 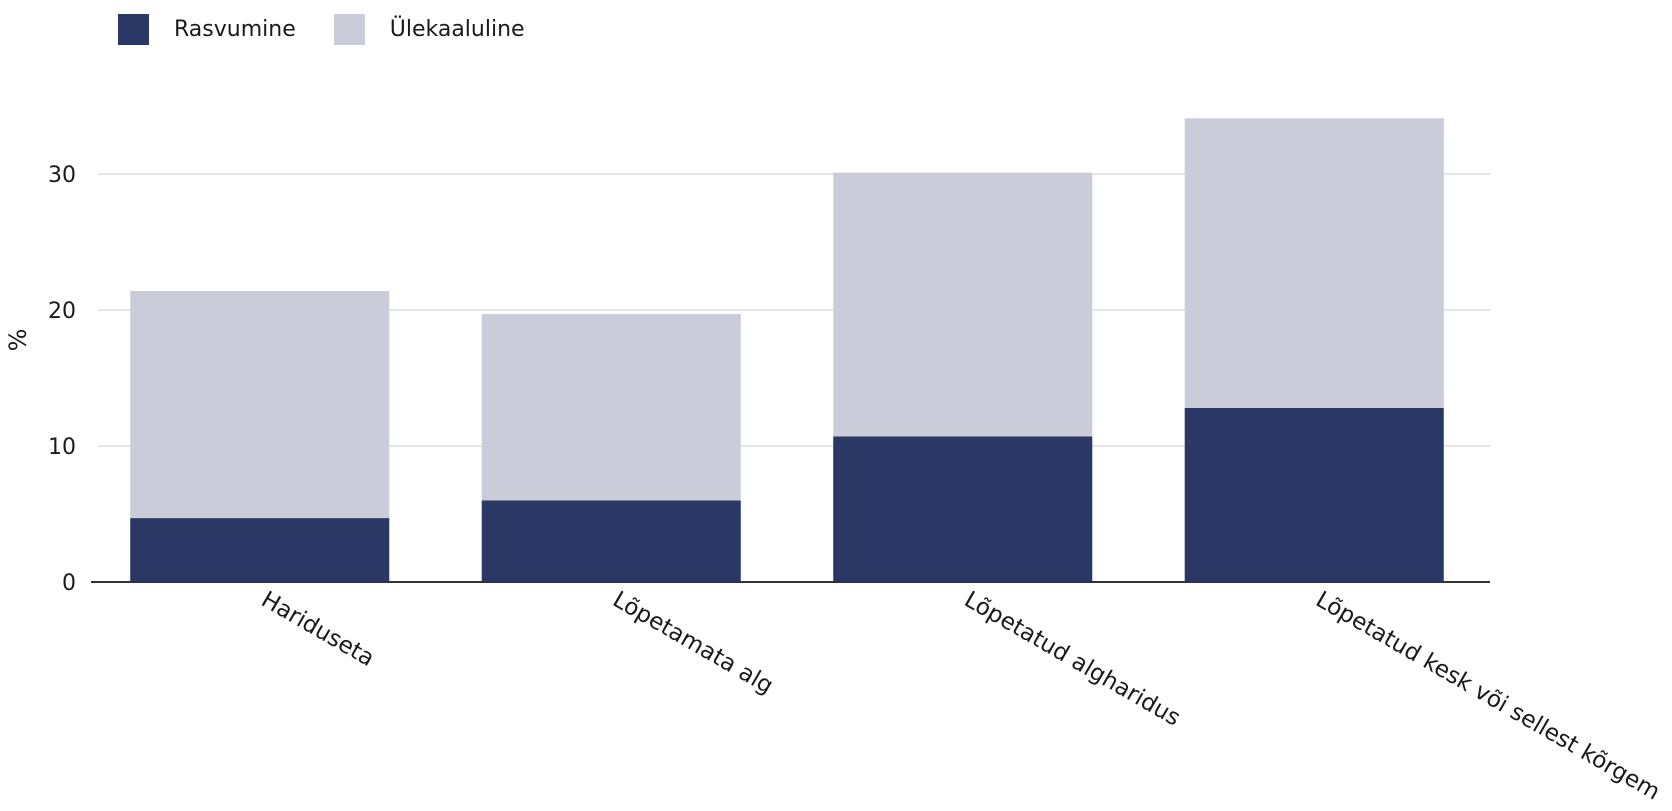 What do you see at coordinates (62, 447) in the screenshot?
I see `y-tick-label: 10` at bounding box center [62, 447].